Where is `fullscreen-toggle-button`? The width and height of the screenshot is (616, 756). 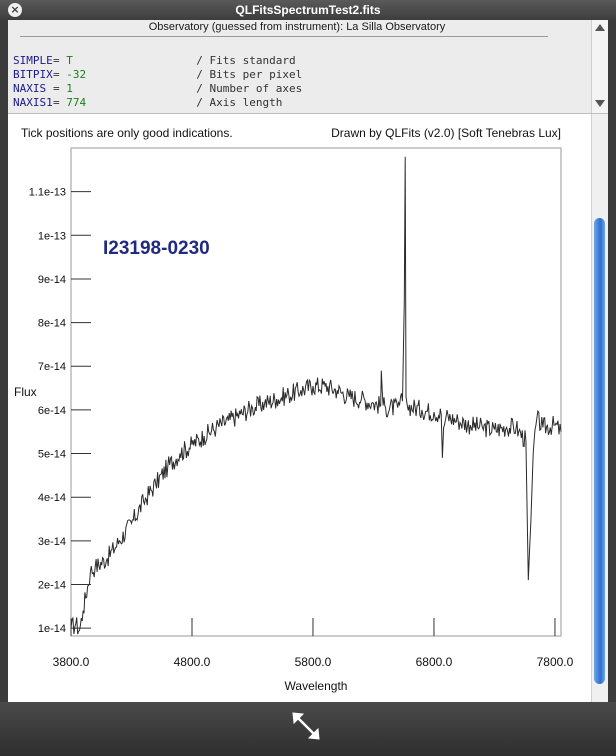
fullscreen-toggle-button is located at coordinates (306, 726).